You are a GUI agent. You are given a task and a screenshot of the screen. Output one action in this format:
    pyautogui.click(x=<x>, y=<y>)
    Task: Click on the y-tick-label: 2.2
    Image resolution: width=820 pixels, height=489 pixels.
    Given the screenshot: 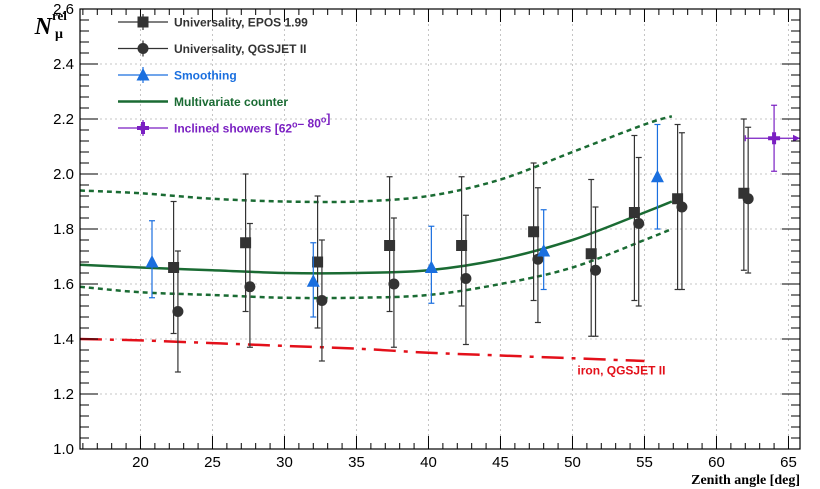 What is the action you would take?
    pyautogui.click(x=63, y=119)
    